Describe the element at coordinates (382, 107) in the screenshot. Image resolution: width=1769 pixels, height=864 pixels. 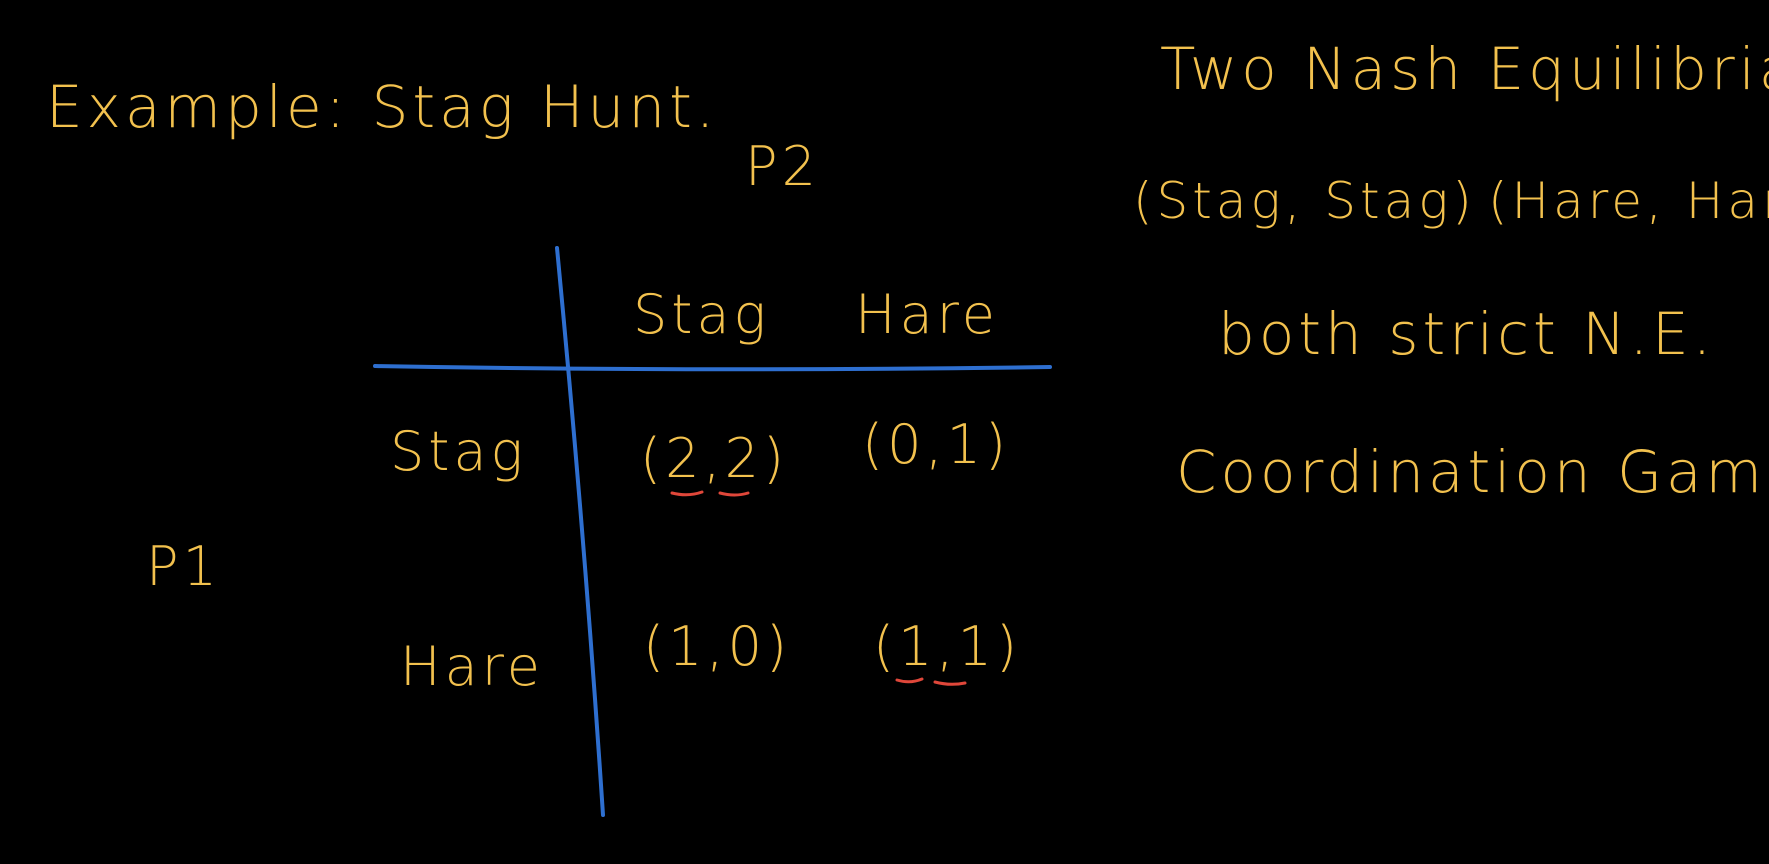
I see `page-title: Example: Stag Hunt.` at that location.